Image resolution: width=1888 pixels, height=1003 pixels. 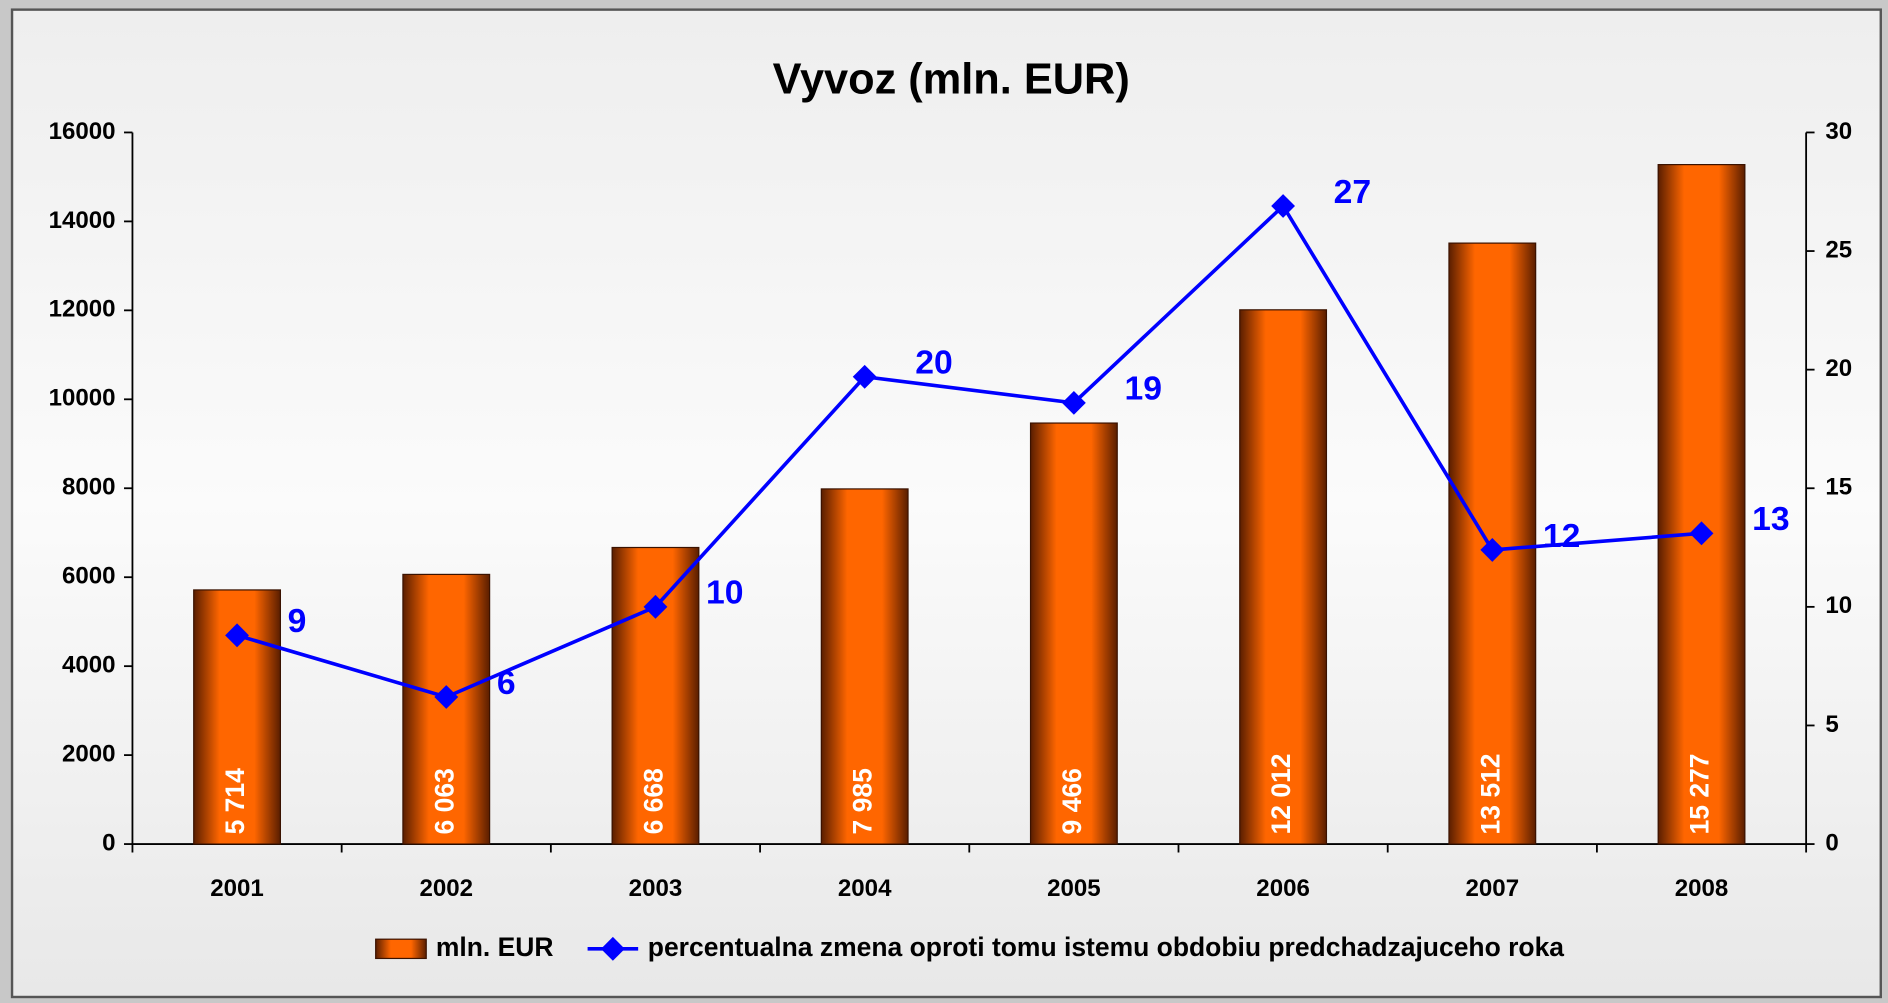 I want to click on y2-tick-label: 10, so click(x=1838, y=605).